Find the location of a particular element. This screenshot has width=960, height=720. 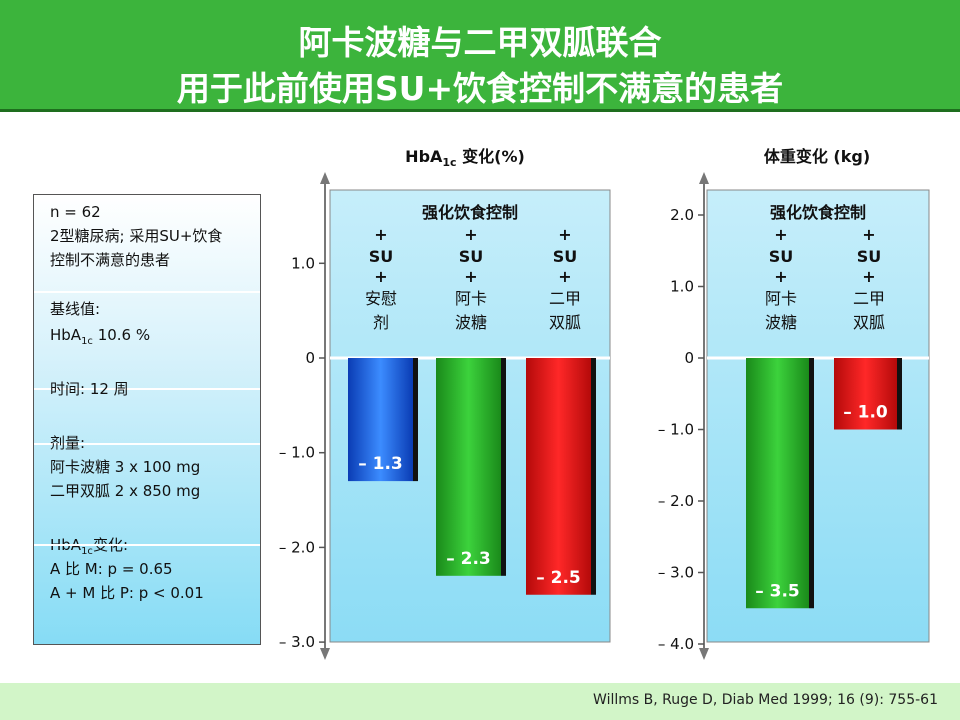

hba1c-y-axis: 1.0 0 – 1.0 – 2.0 – 3.0 is located at coordinates (304, 416).